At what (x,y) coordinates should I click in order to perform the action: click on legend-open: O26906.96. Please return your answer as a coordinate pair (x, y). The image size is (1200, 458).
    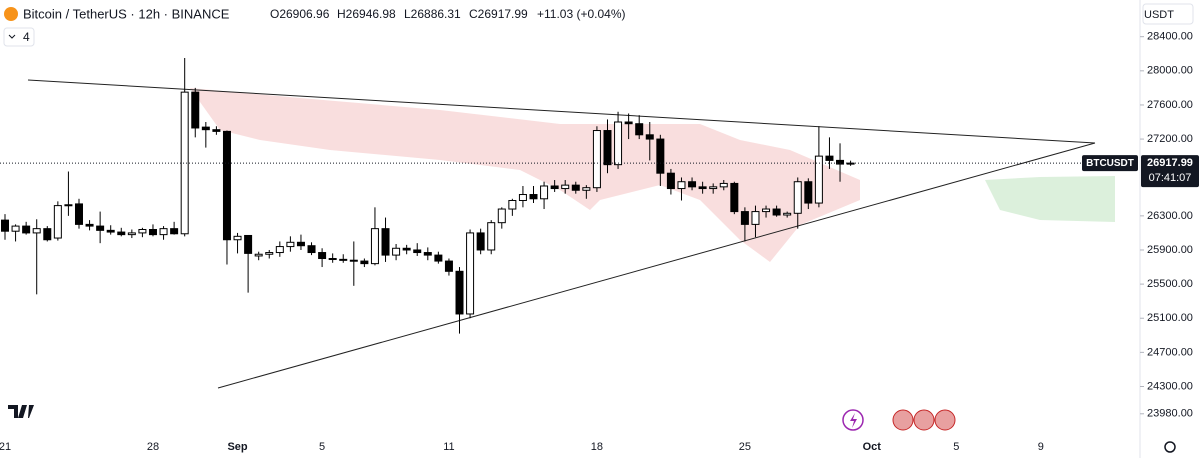
    Looking at the image, I should click on (300, 14).